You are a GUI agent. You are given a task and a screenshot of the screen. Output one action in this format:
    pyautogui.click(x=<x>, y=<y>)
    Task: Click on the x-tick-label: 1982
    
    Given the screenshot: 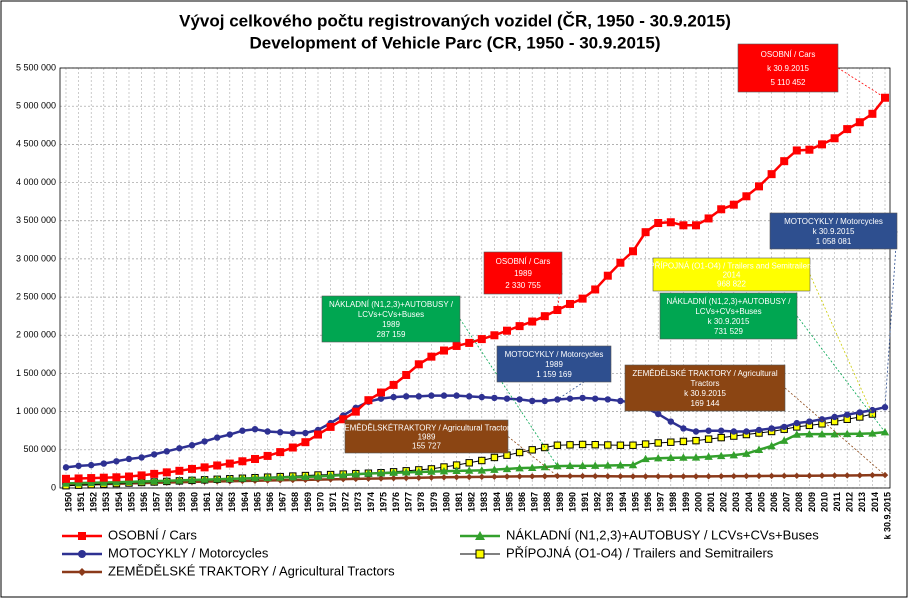 What is the action you would take?
    pyautogui.click(x=472, y=502)
    